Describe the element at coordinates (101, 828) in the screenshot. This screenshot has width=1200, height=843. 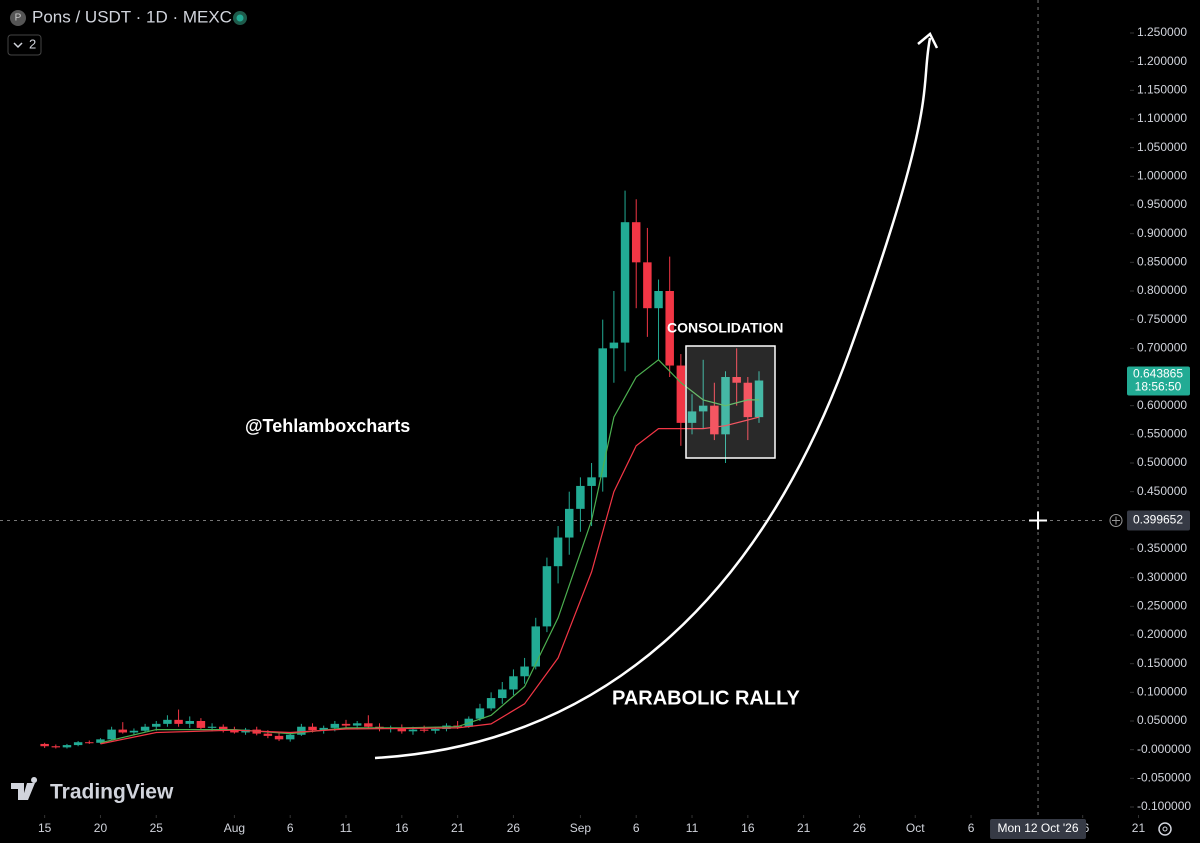
I see `x-tick-label: 20` at that location.